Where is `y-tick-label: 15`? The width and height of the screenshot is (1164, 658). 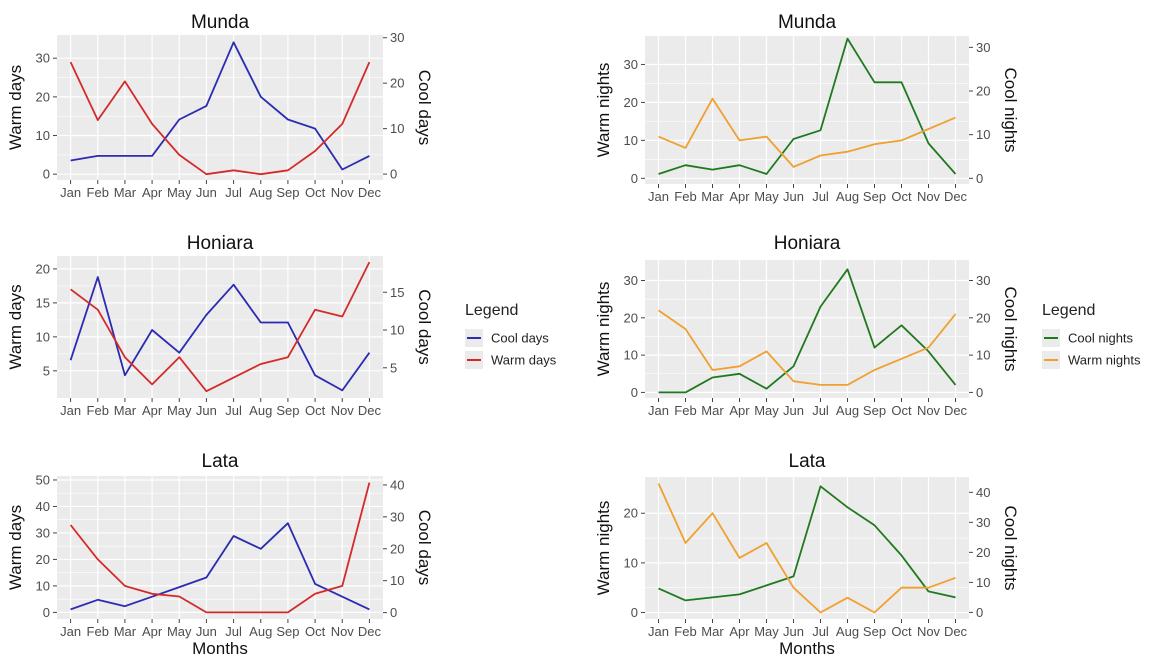 y-tick-label: 15 is located at coordinates (43, 302).